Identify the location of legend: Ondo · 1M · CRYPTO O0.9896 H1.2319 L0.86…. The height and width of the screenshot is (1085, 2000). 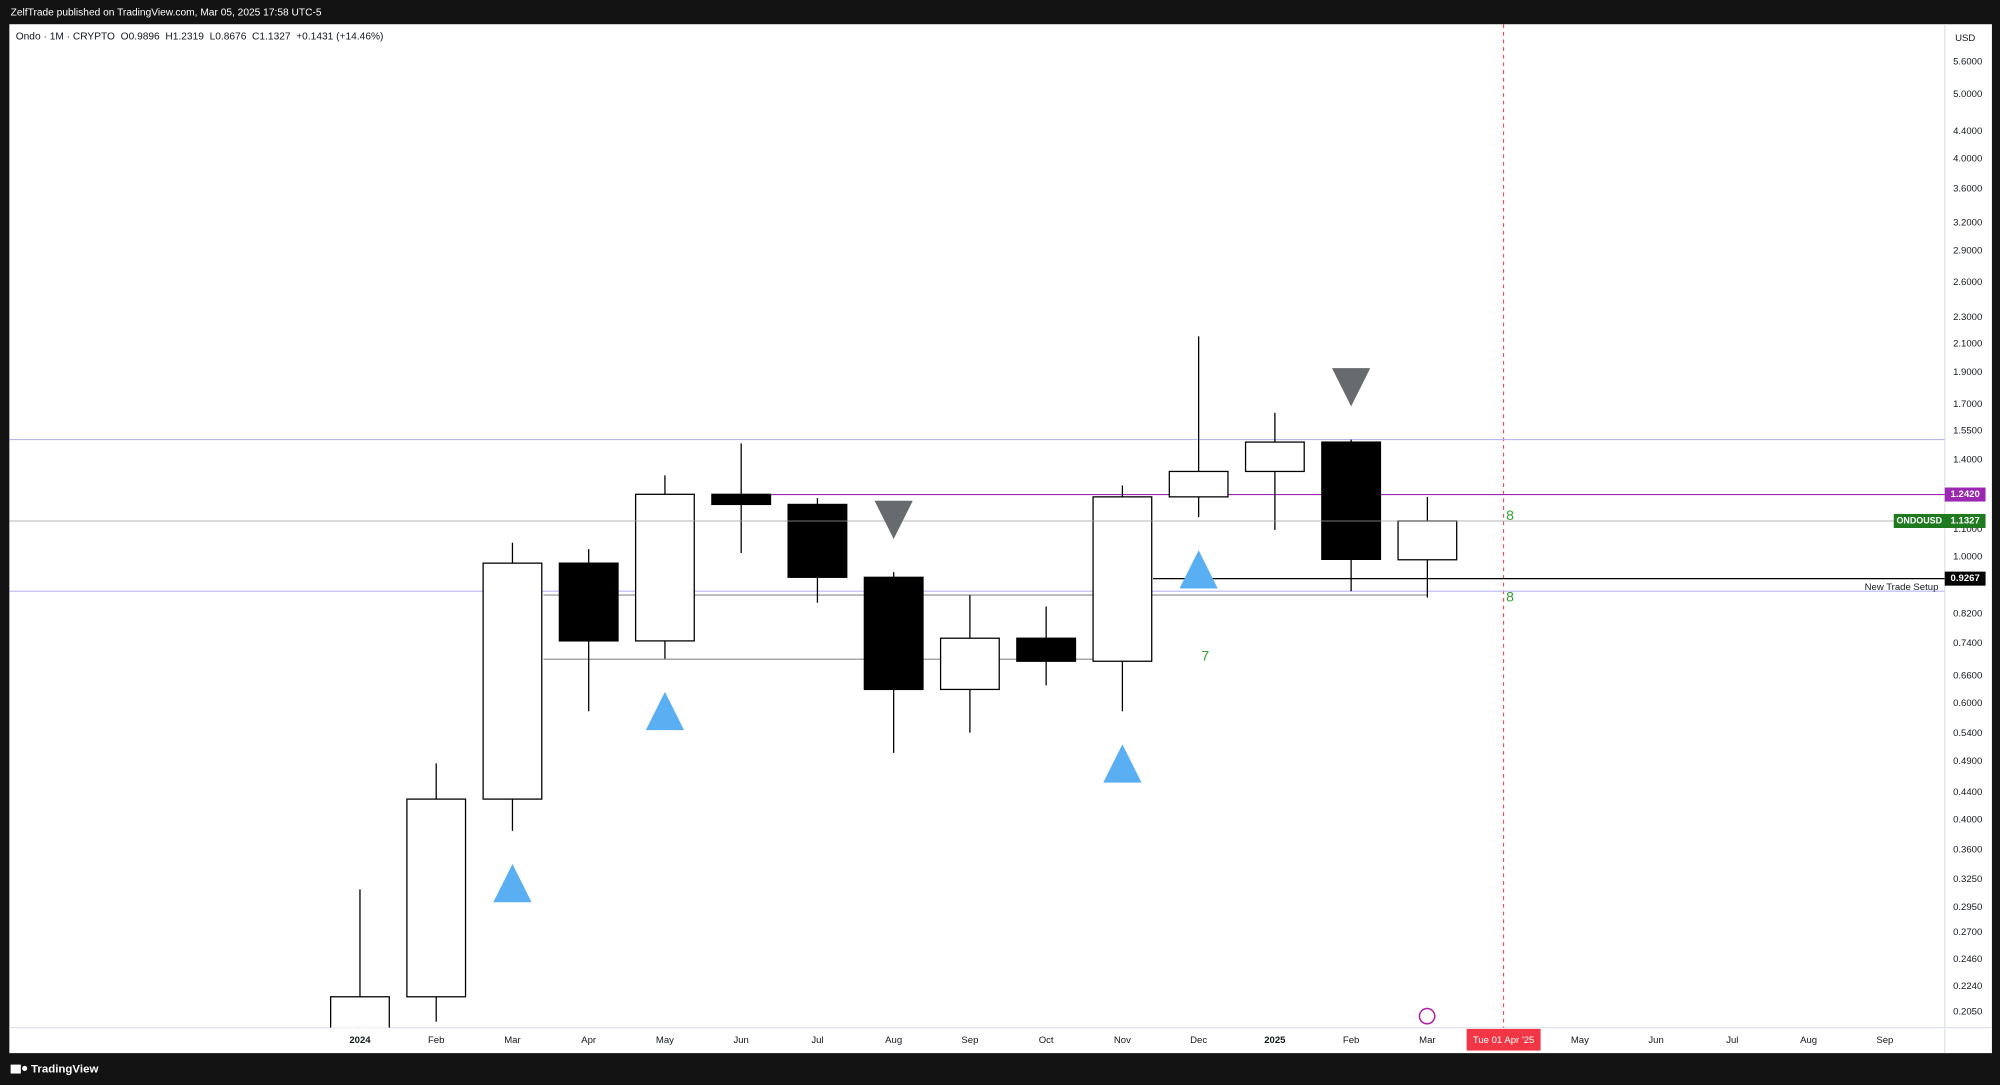
(200, 37).